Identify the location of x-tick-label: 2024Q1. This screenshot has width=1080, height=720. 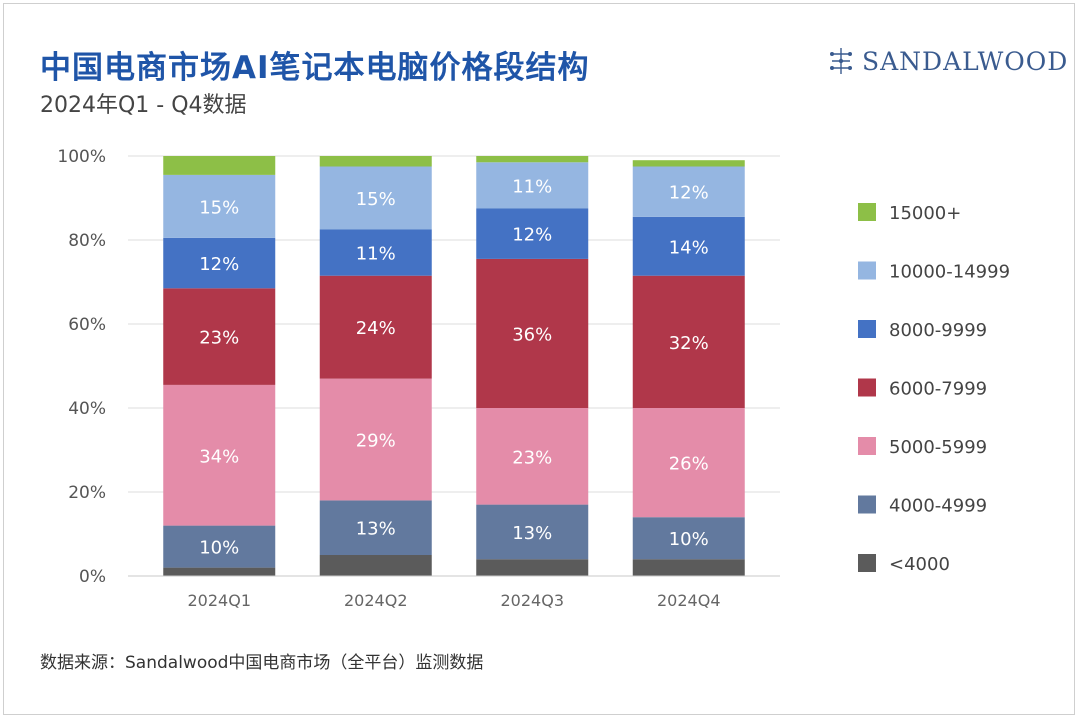
(220, 600).